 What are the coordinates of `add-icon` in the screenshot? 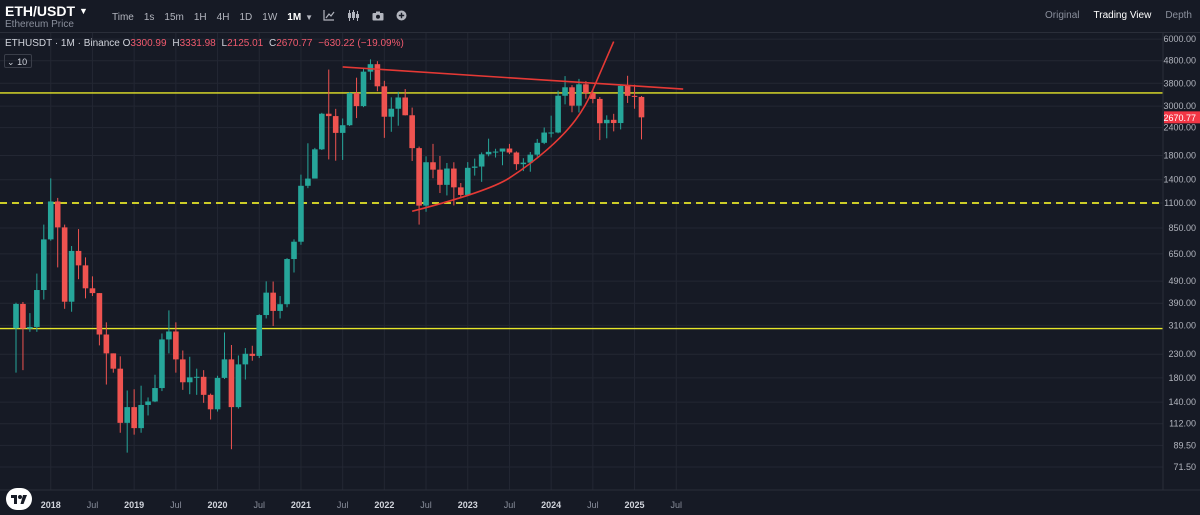 It's located at (401, 17).